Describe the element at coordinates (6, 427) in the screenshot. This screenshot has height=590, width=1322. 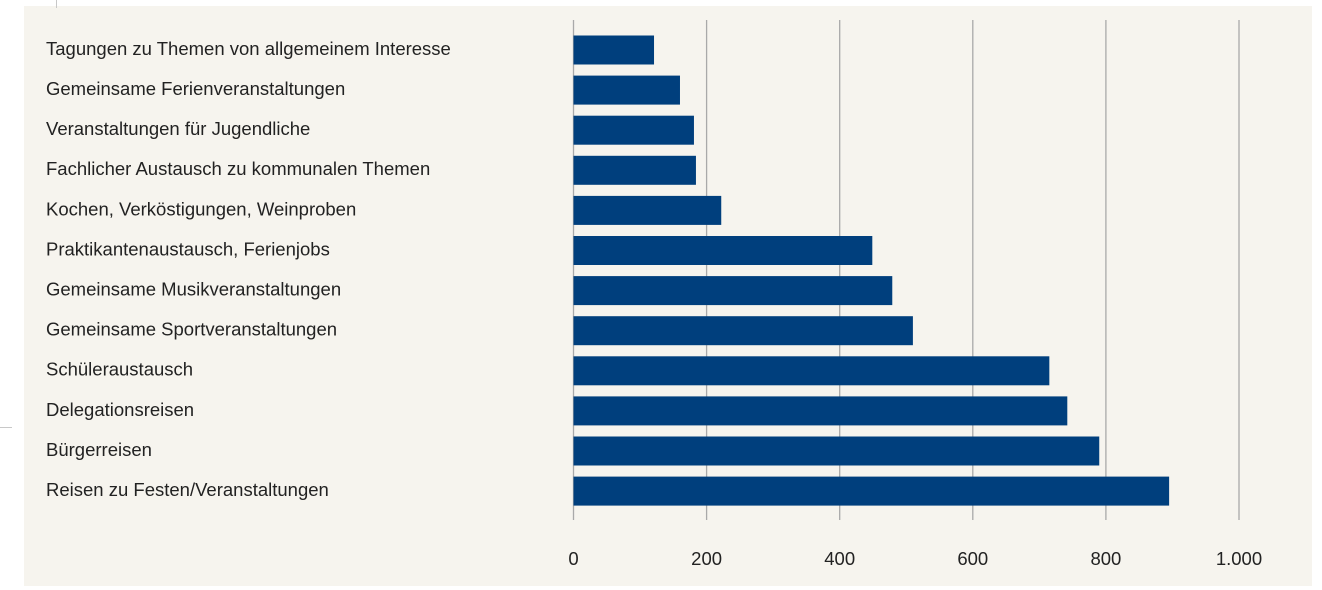
I see `frame-edge-mark-left` at that location.